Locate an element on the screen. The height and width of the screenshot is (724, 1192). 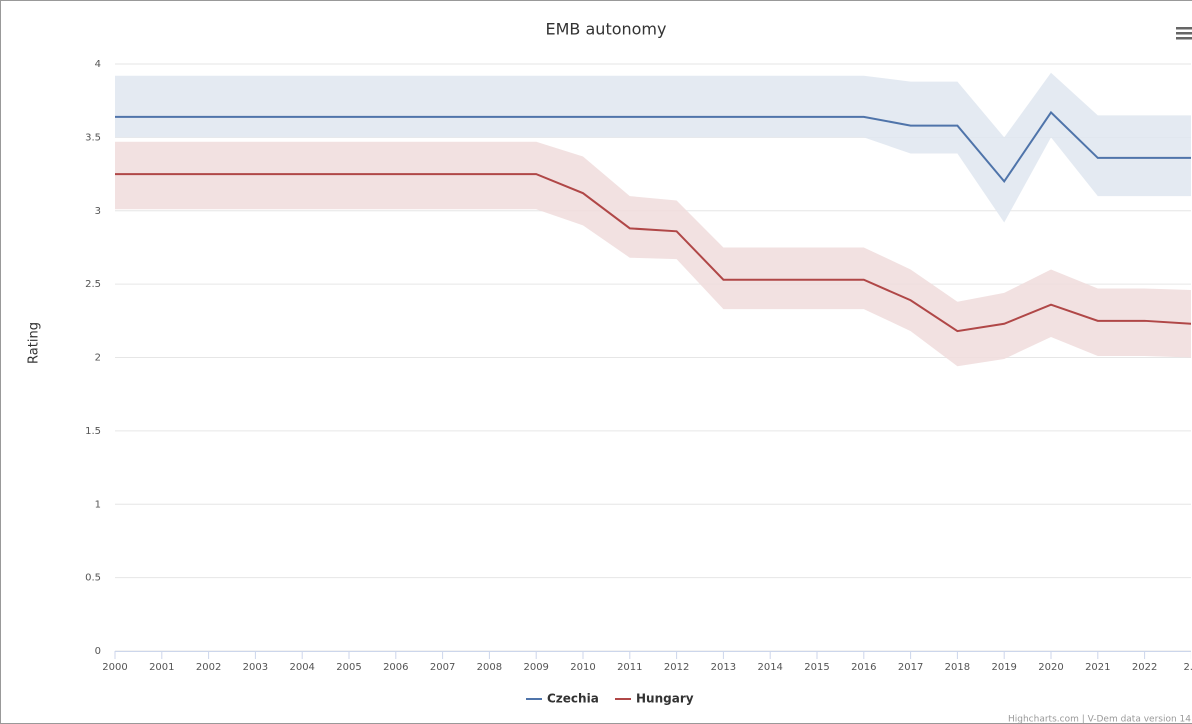
line is located at coordinates (653, 147).